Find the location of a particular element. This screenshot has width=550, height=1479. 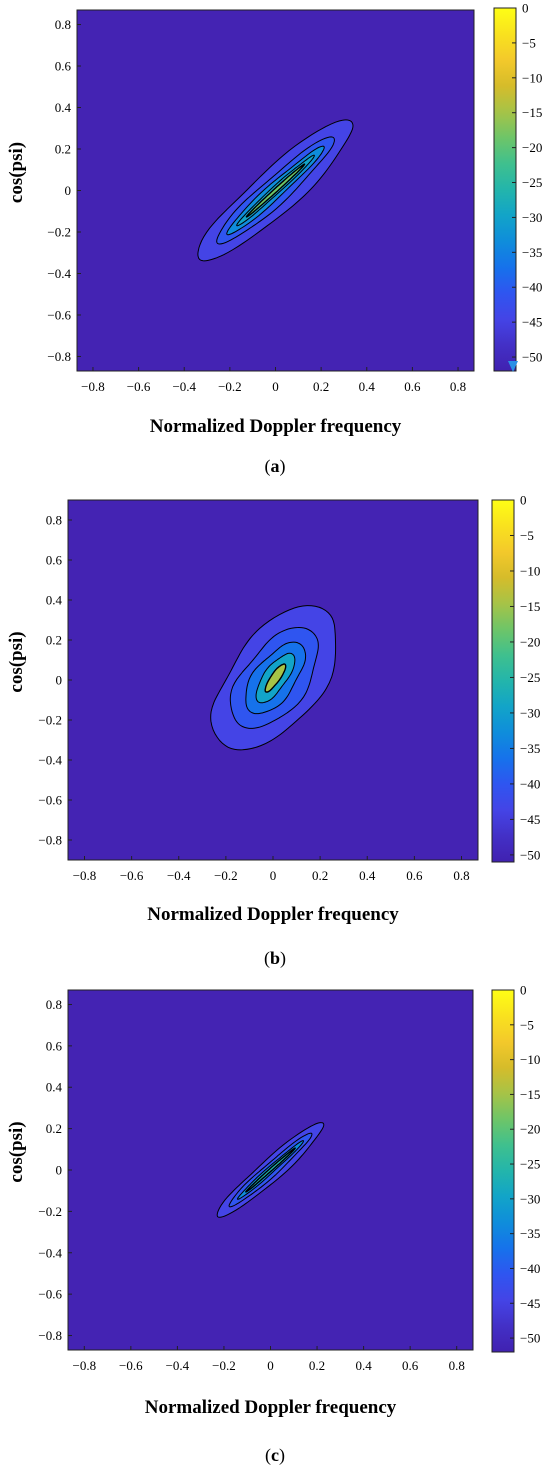

panel-caption: (b) is located at coordinates (275, 958).